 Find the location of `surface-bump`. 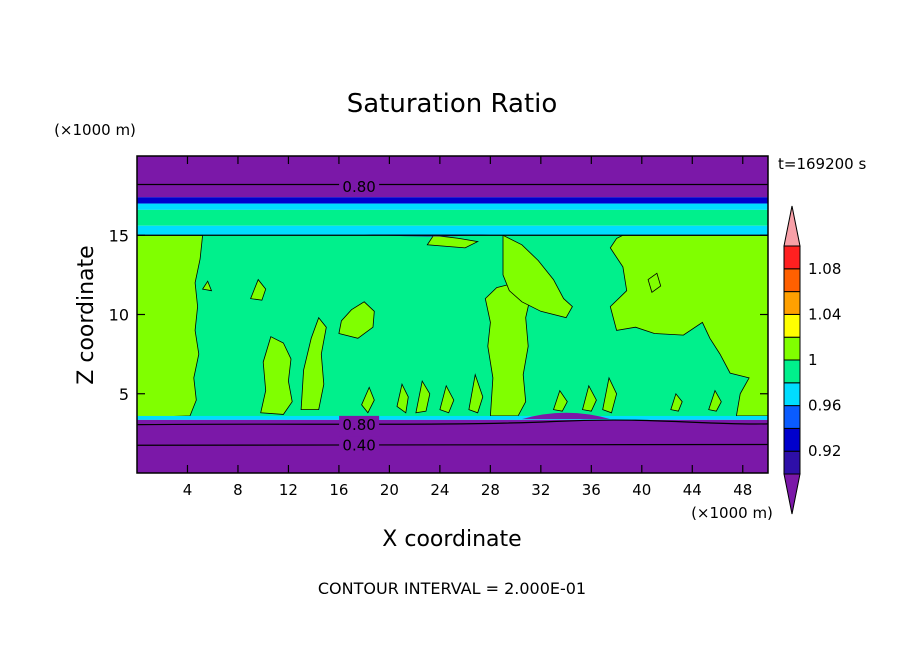

surface-bump is located at coordinates (566, 416).